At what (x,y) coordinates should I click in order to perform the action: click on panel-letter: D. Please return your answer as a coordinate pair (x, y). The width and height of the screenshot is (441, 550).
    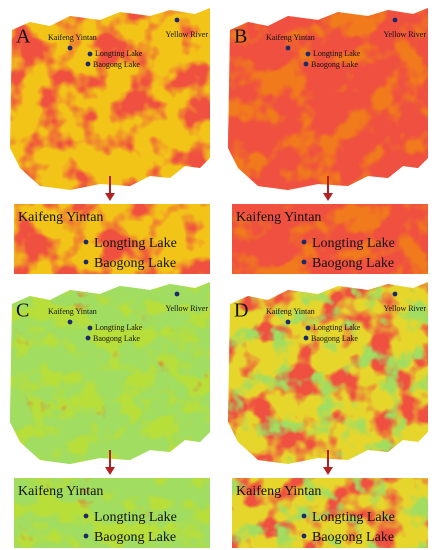
    Looking at the image, I should click on (241, 311).